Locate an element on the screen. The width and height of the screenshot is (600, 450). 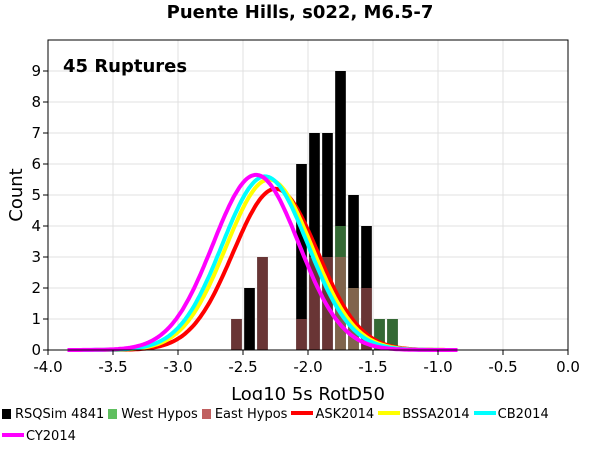
y-tick-label: 5 is located at coordinates (36, 195).